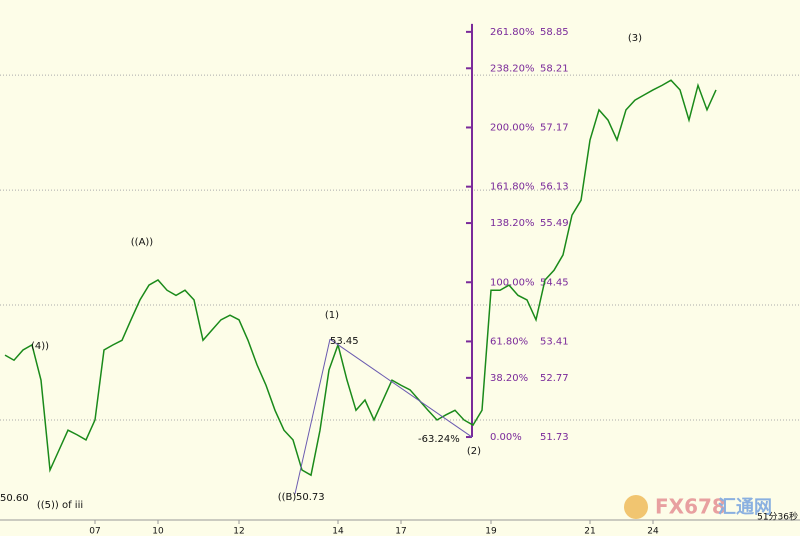 The image size is (800, 536). I want to click on price-label: 50.73, so click(310, 497).